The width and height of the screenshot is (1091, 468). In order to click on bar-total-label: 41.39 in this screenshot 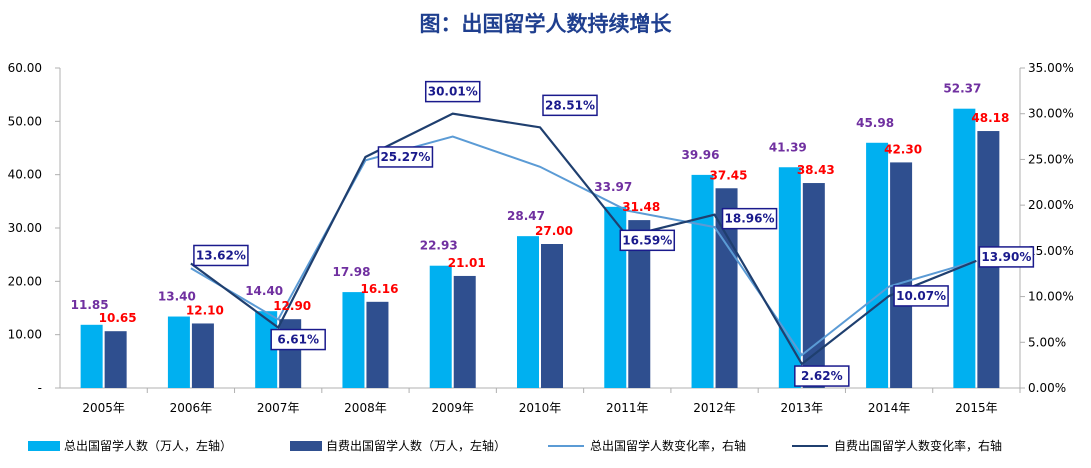, I will do `click(788, 147)`.